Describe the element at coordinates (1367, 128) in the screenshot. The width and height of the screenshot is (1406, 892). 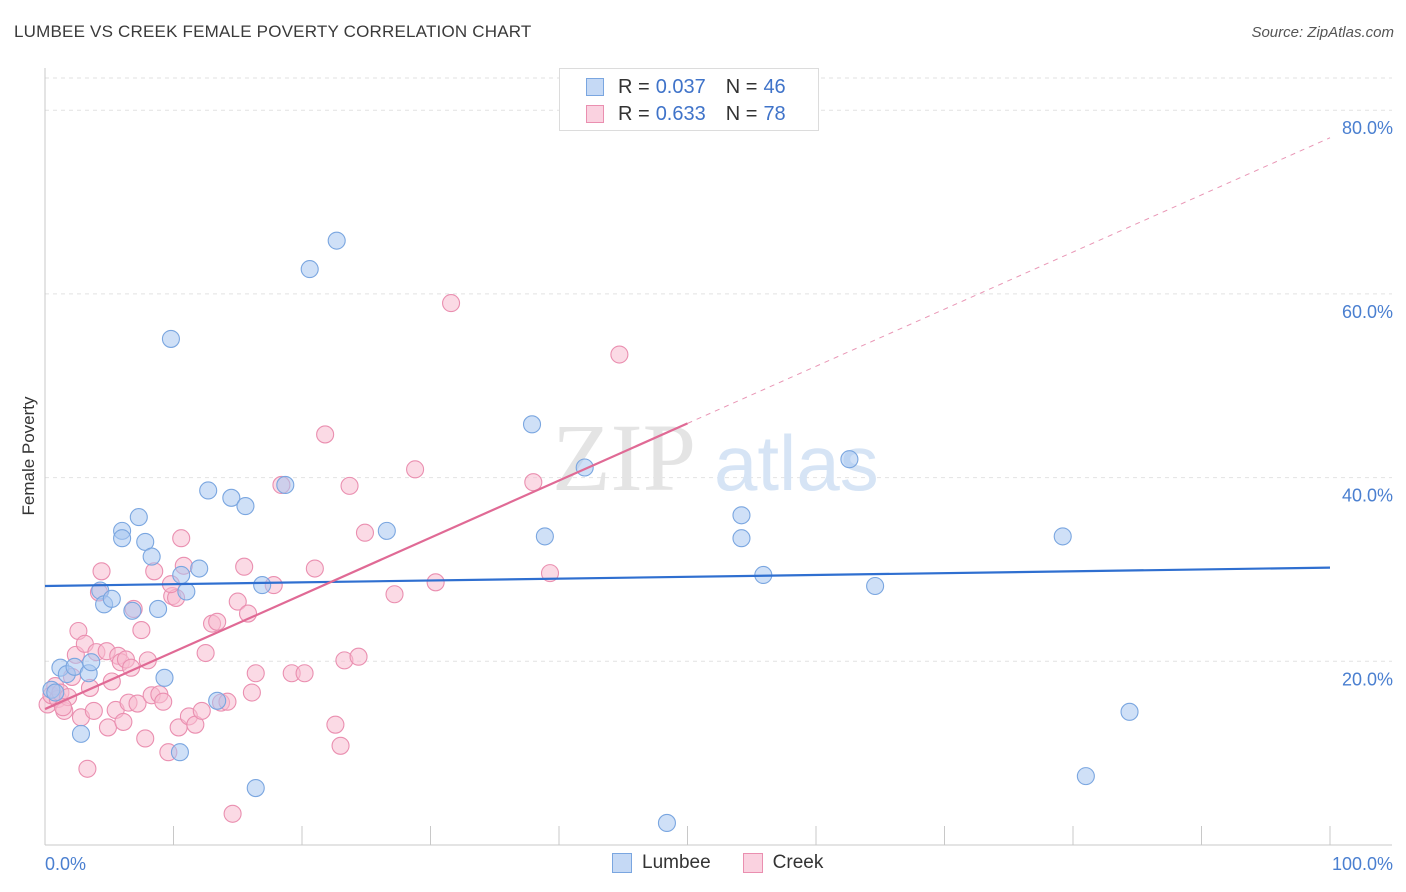
I see `y-tick-label: 80.0%` at that location.